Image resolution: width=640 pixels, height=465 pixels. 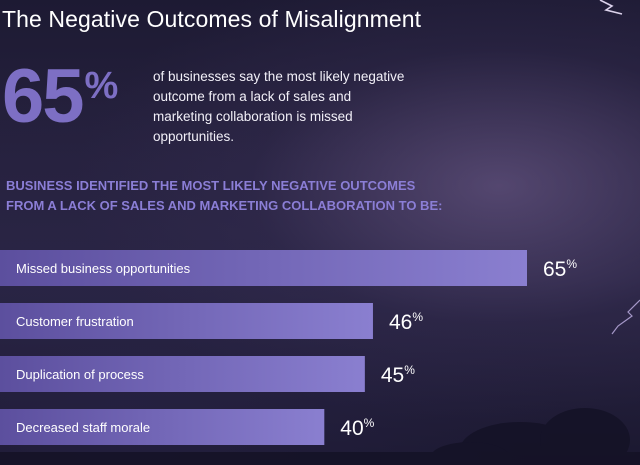 I want to click on bar-value-label: 65%, so click(x=560, y=269).